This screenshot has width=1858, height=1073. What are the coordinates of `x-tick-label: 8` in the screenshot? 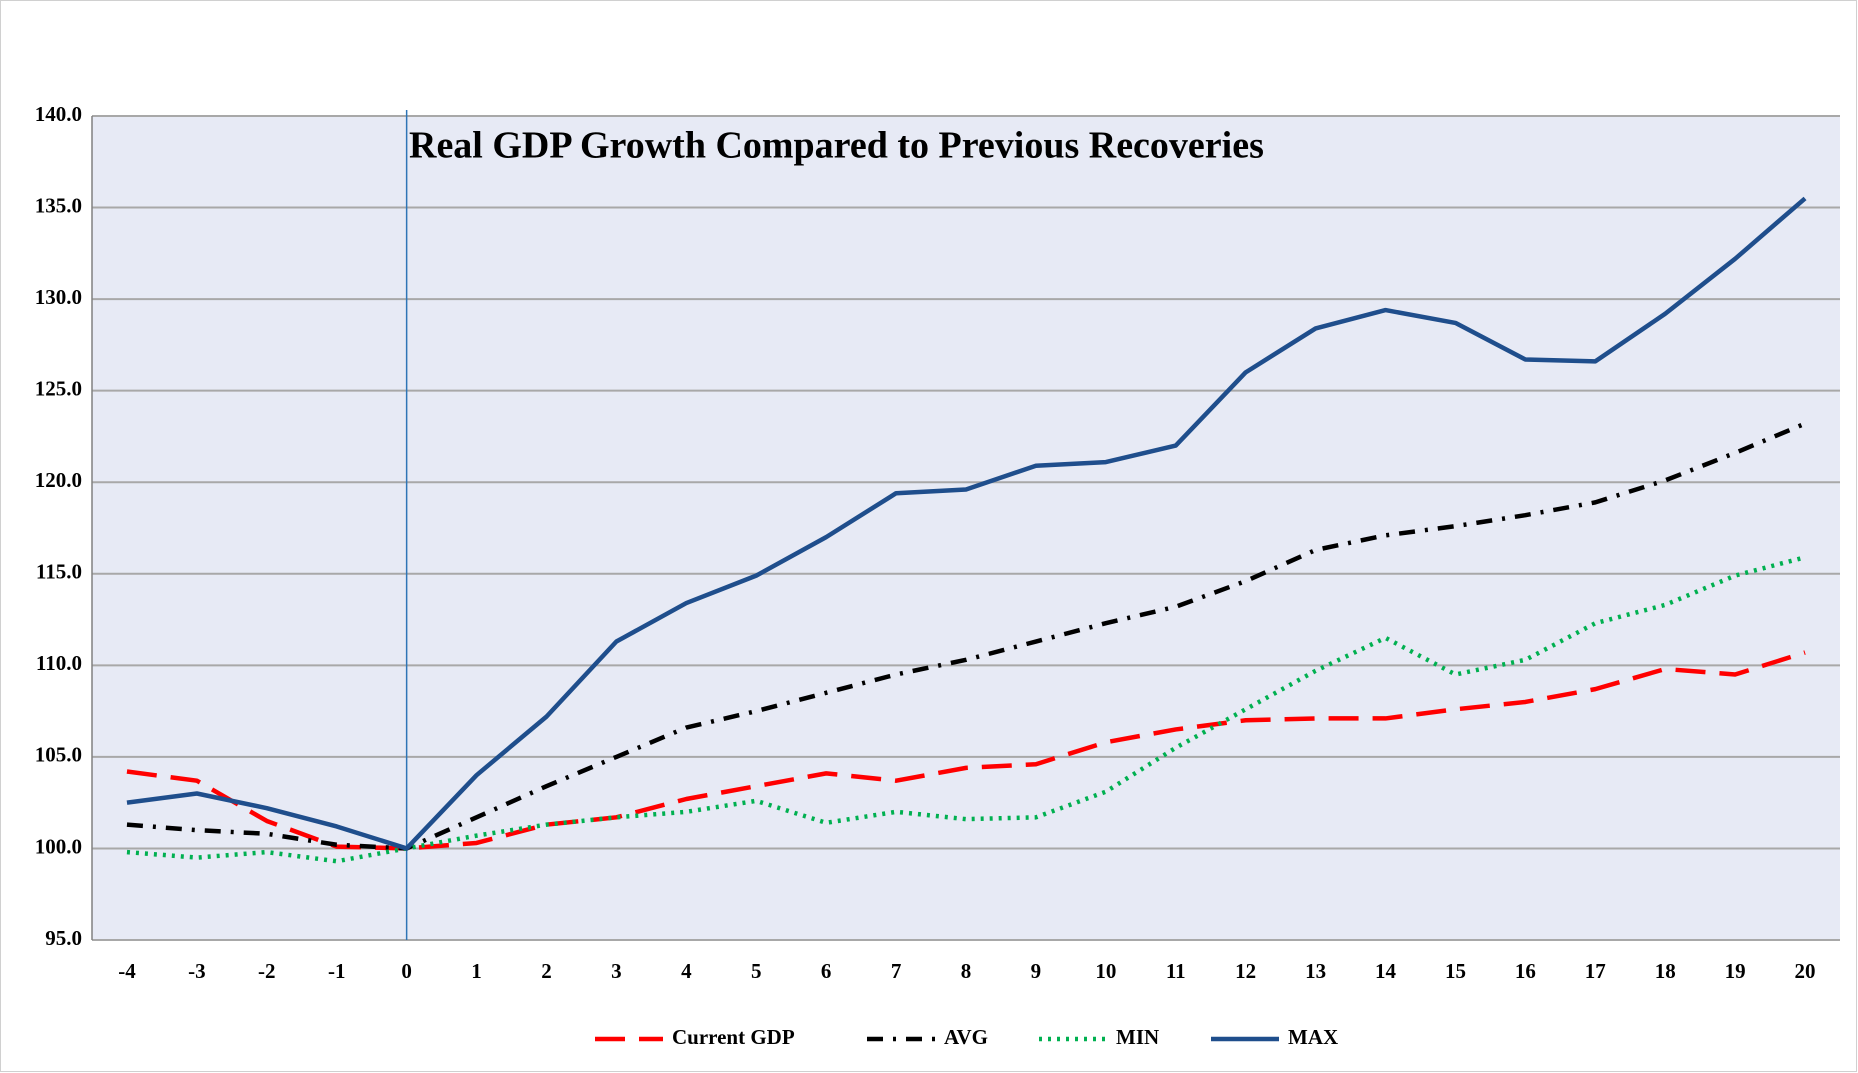 It's located at (966, 971).